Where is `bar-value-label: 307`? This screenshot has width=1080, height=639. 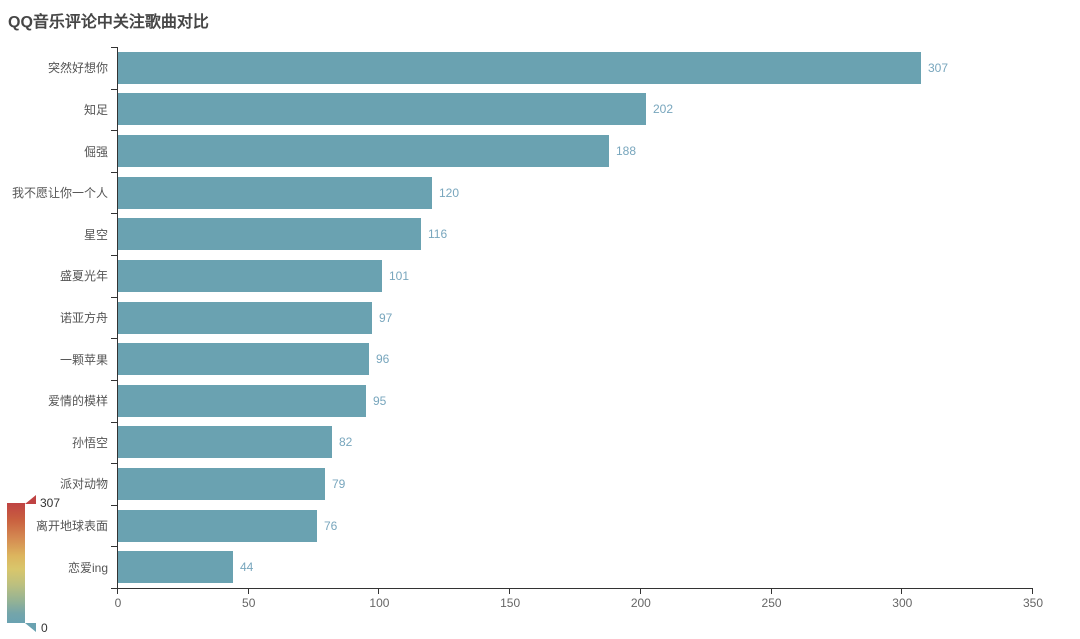 bar-value-label: 307 is located at coordinates (938, 67).